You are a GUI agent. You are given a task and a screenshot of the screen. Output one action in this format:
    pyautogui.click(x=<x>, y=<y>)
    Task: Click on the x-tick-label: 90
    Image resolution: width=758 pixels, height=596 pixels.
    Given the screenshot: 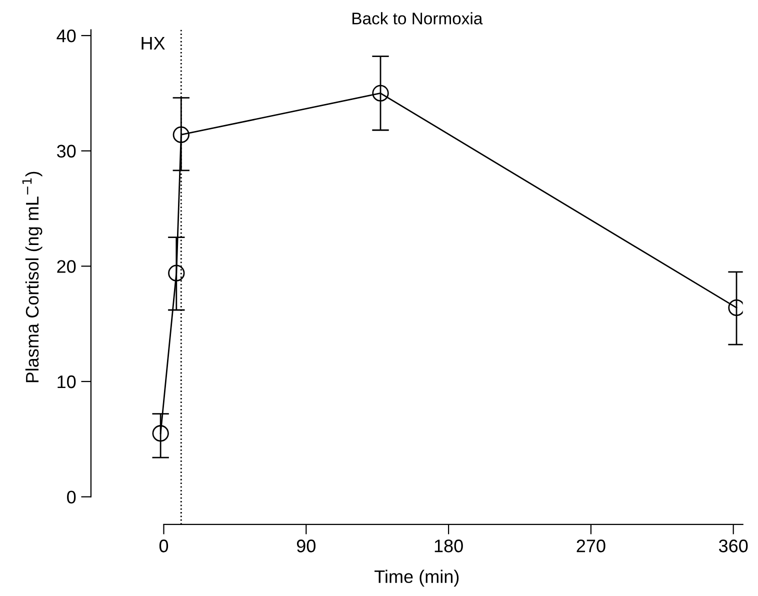 What is the action you would take?
    pyautogui.click(x=306, y=546)
    